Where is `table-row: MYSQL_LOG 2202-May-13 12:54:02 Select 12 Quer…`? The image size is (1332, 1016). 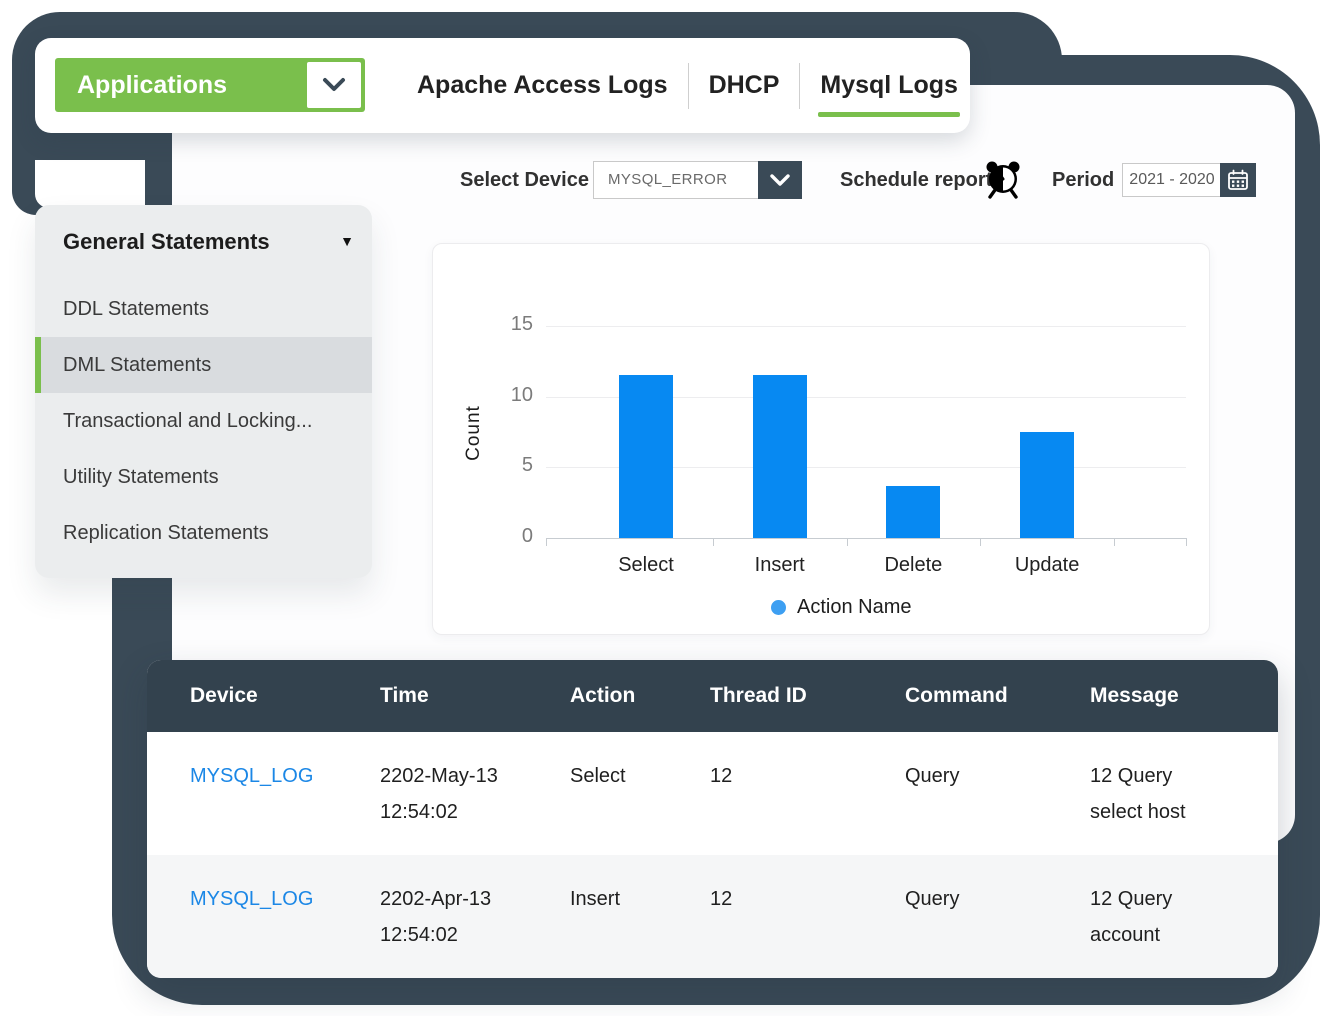
table-row: MYSQL_LOG 2202-May-13 12:54:02 Select 12 Quer… is located at coordinates (712, 793).